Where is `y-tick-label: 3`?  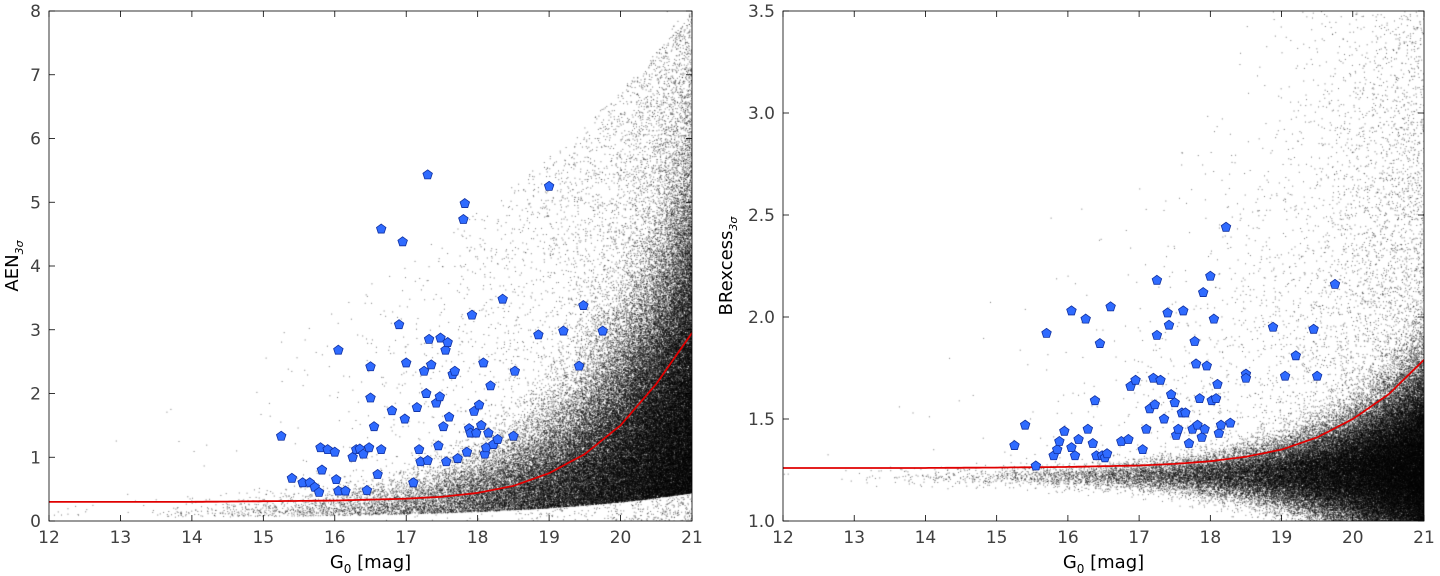
y-tick-label: 3 is located at coordinates (35, 331).